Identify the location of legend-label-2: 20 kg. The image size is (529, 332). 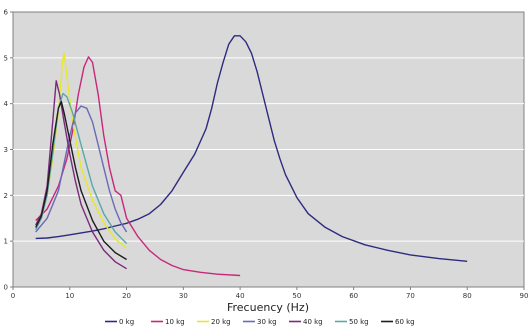
(221, 322).